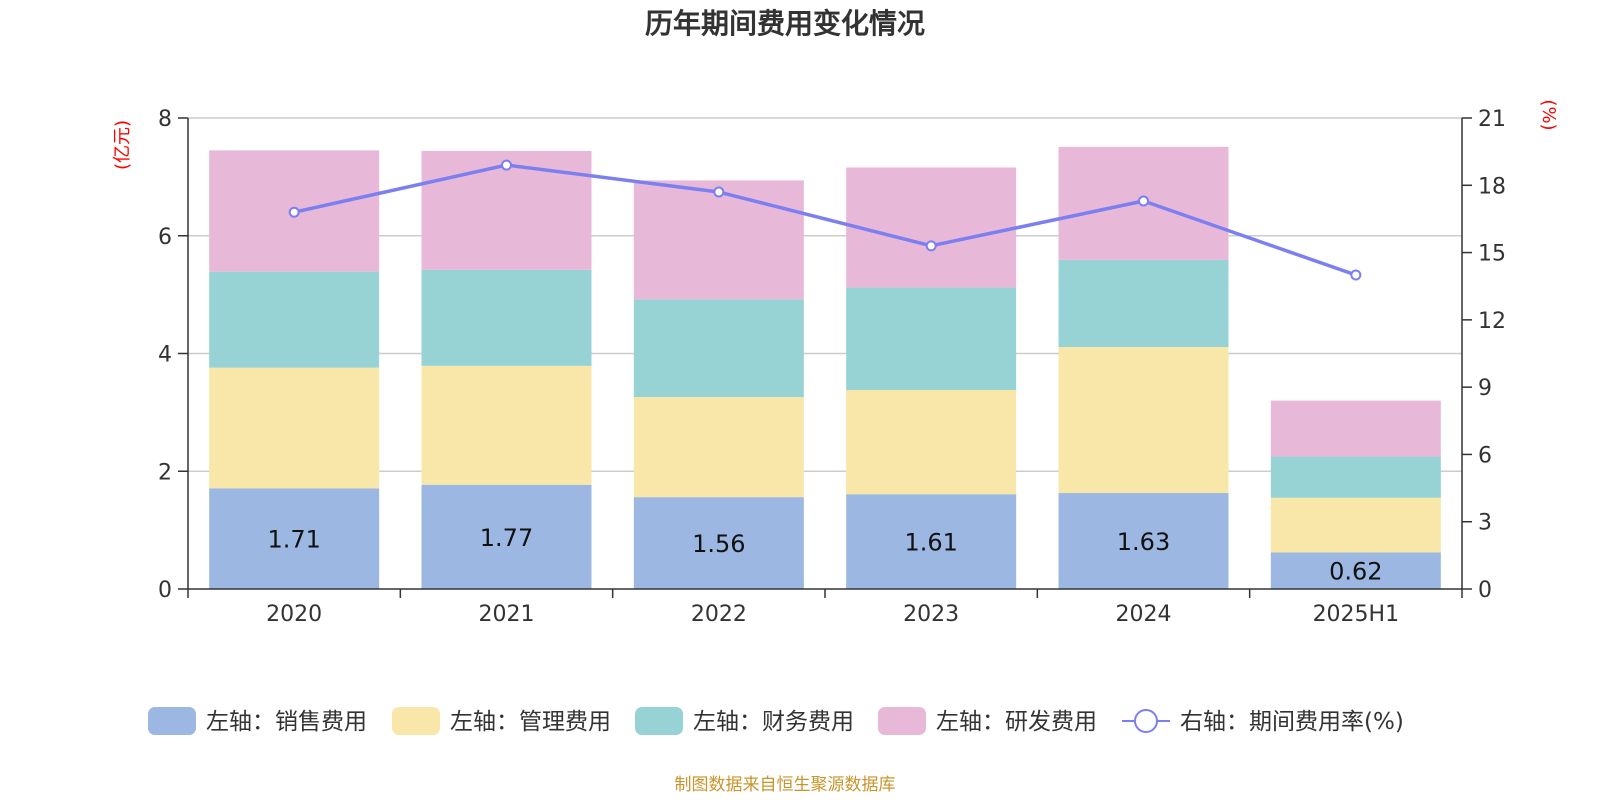 Image resolution: width=1600 pixels, height=800 pixels. I want to click on bar-data-label: 1.56, so click(718, 544).